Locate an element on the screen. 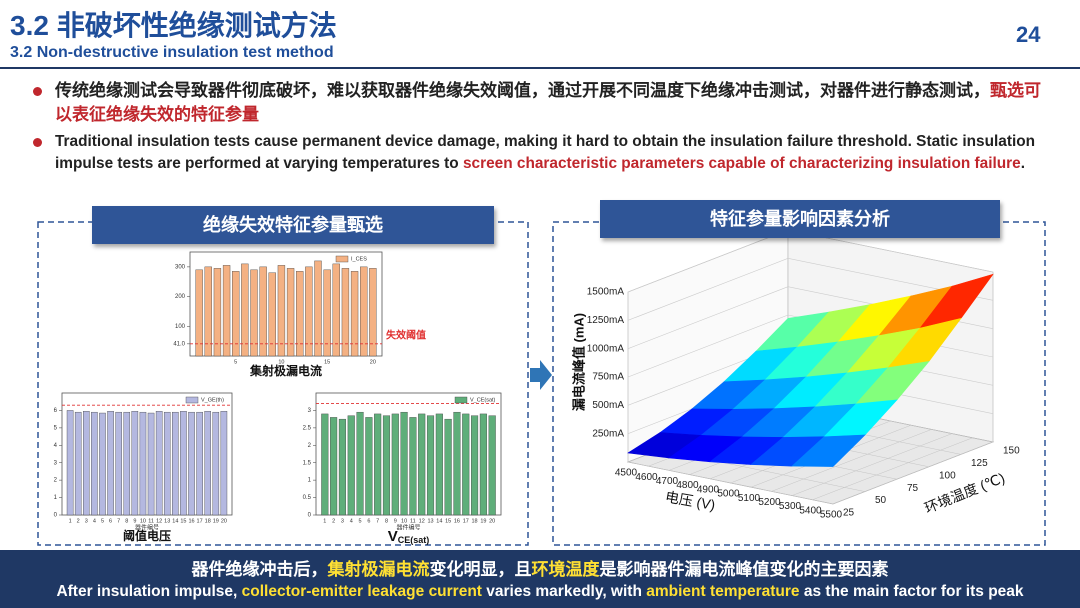  text: 器件绝缘冲击后， is located at coordinates (259, 569).